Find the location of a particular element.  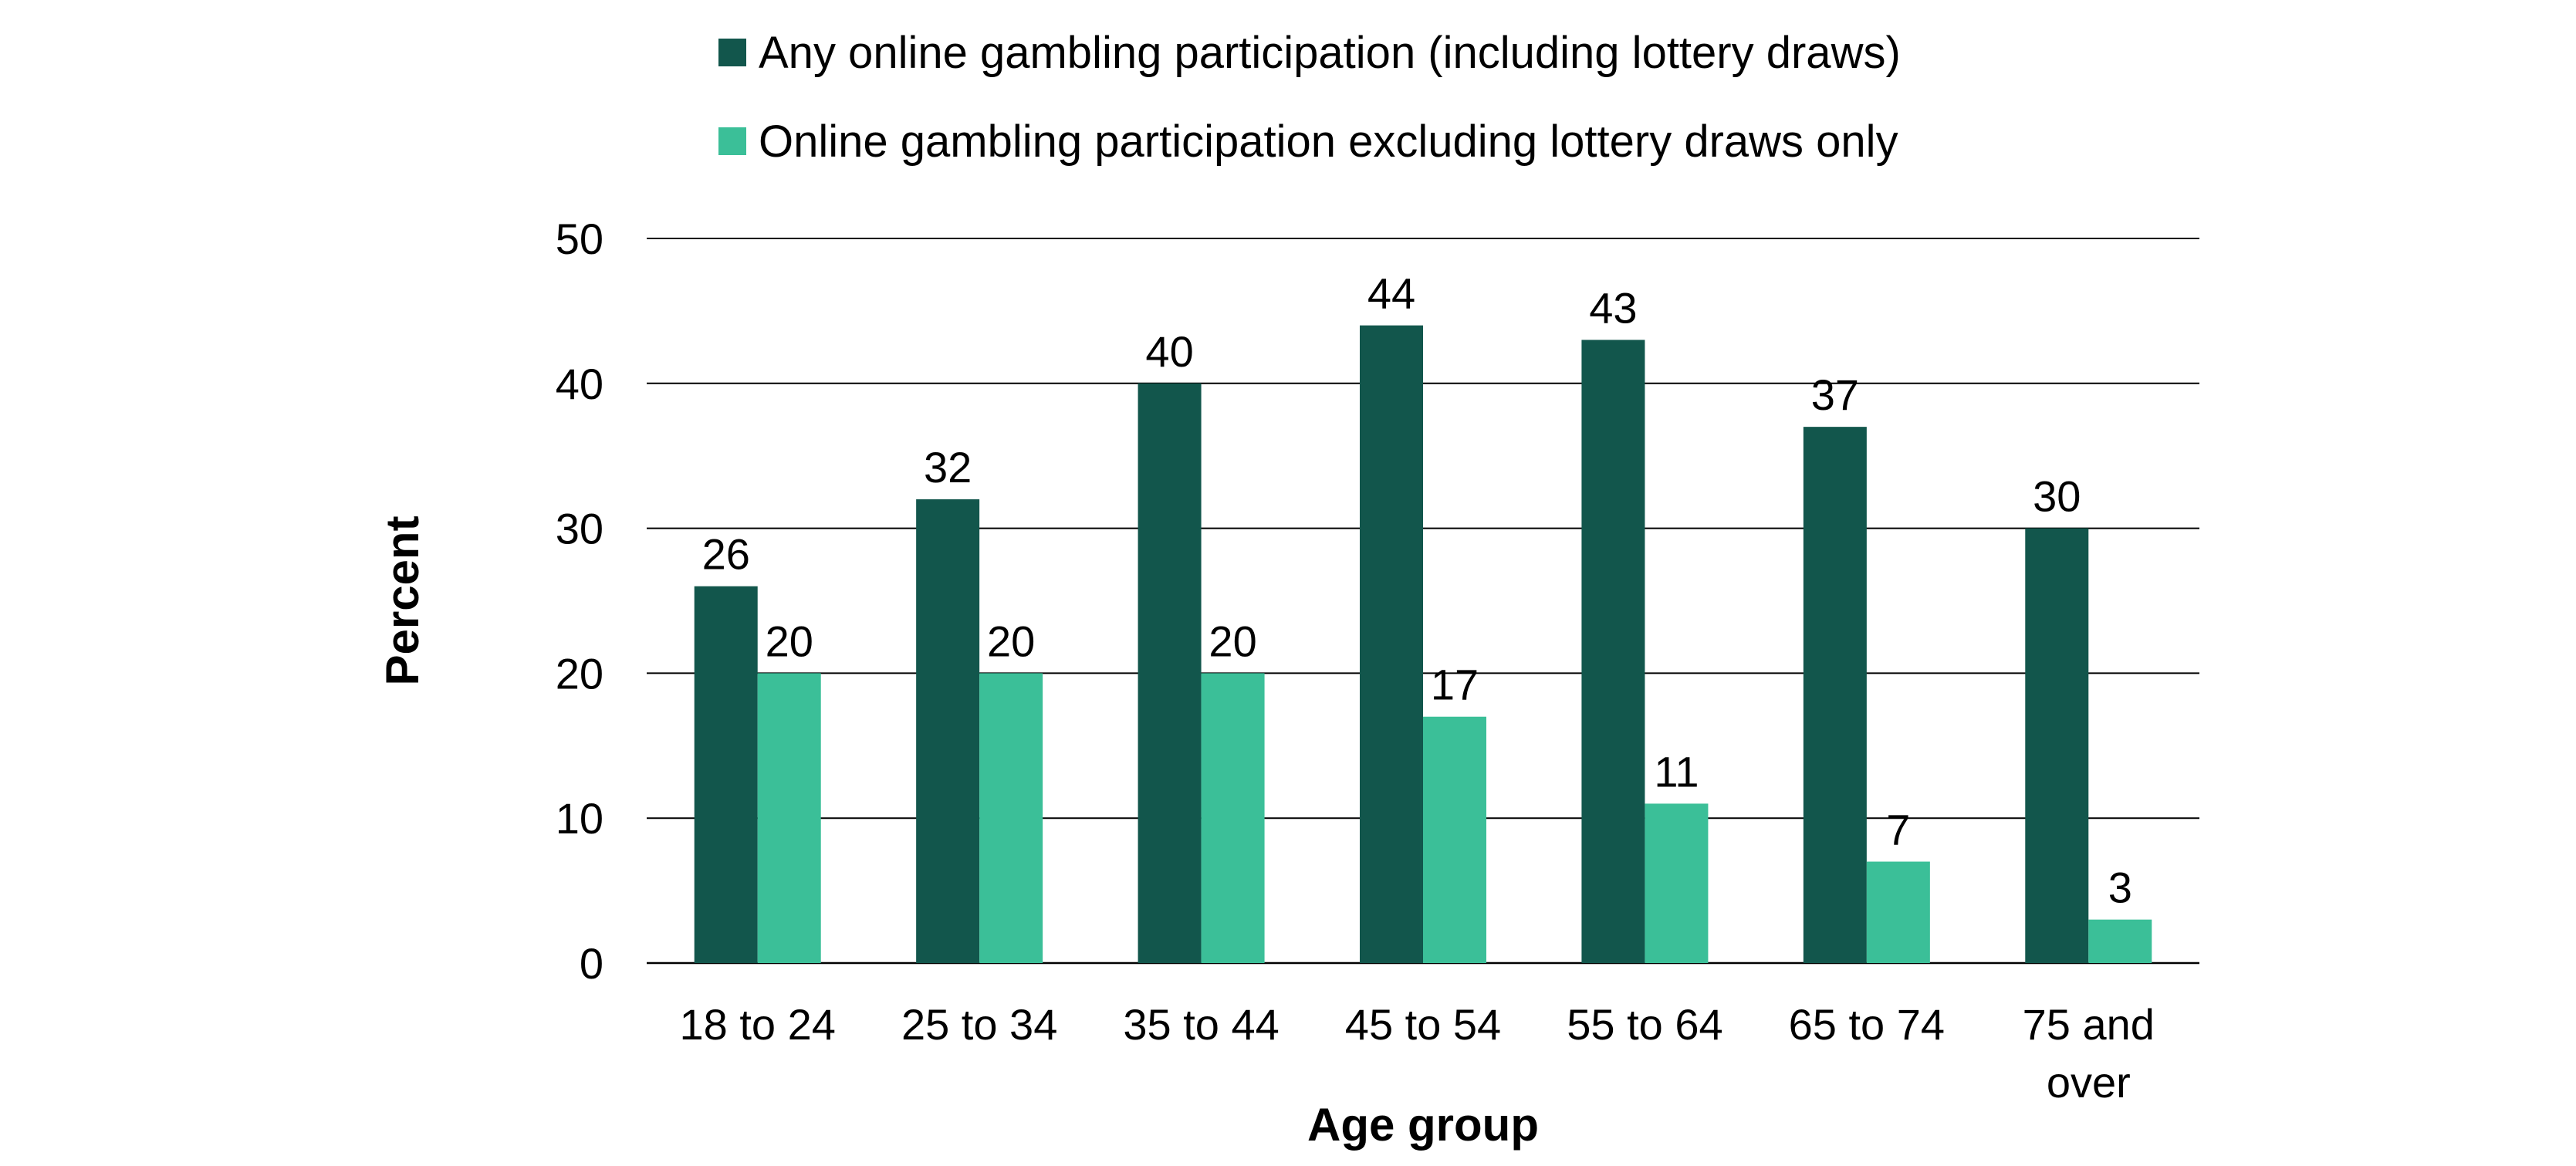

data-label: 43 is located at coordinates (1613, 307).